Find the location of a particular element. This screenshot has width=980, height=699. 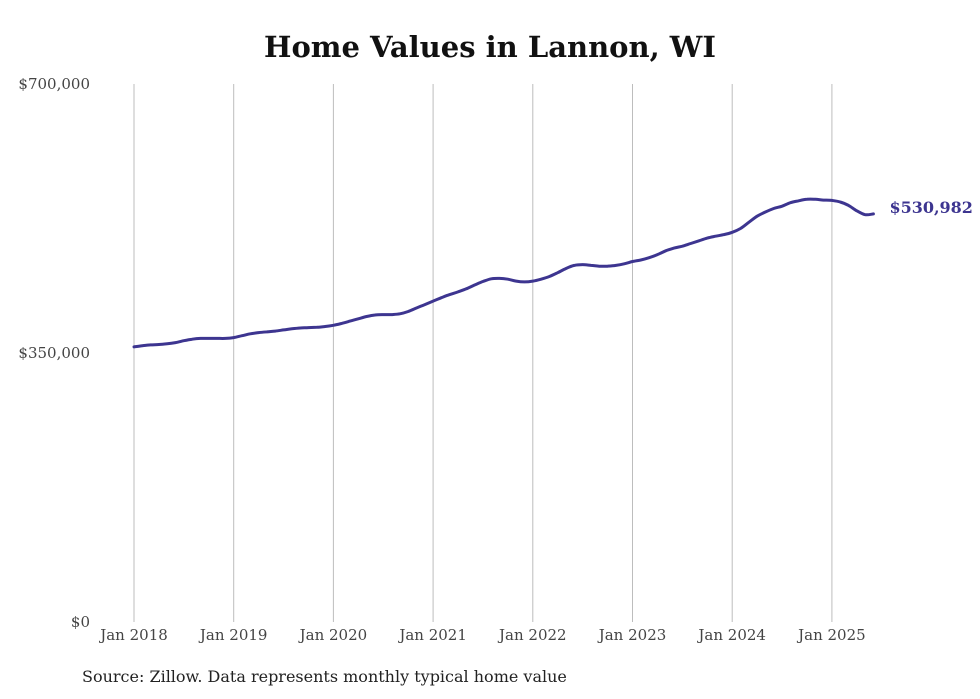

y-tick-label: $0 is located at coordinates (80, 622).